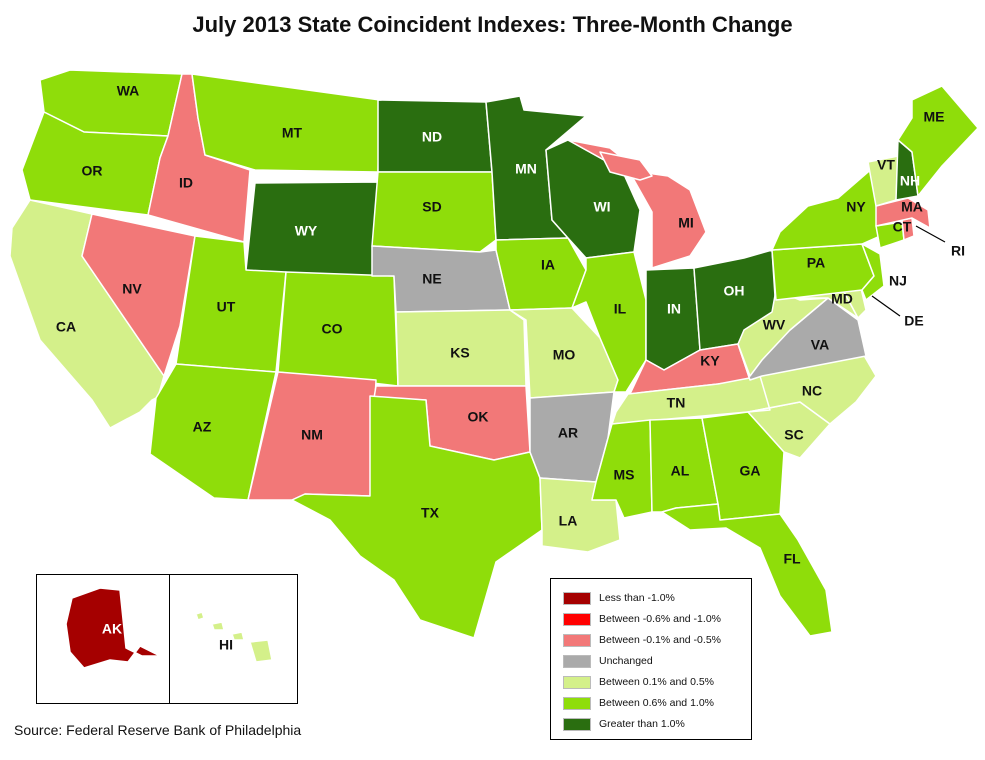 The width and height of the screenshot is (985, 760). I want to click on state-label-la: LA, so click(568, 521).